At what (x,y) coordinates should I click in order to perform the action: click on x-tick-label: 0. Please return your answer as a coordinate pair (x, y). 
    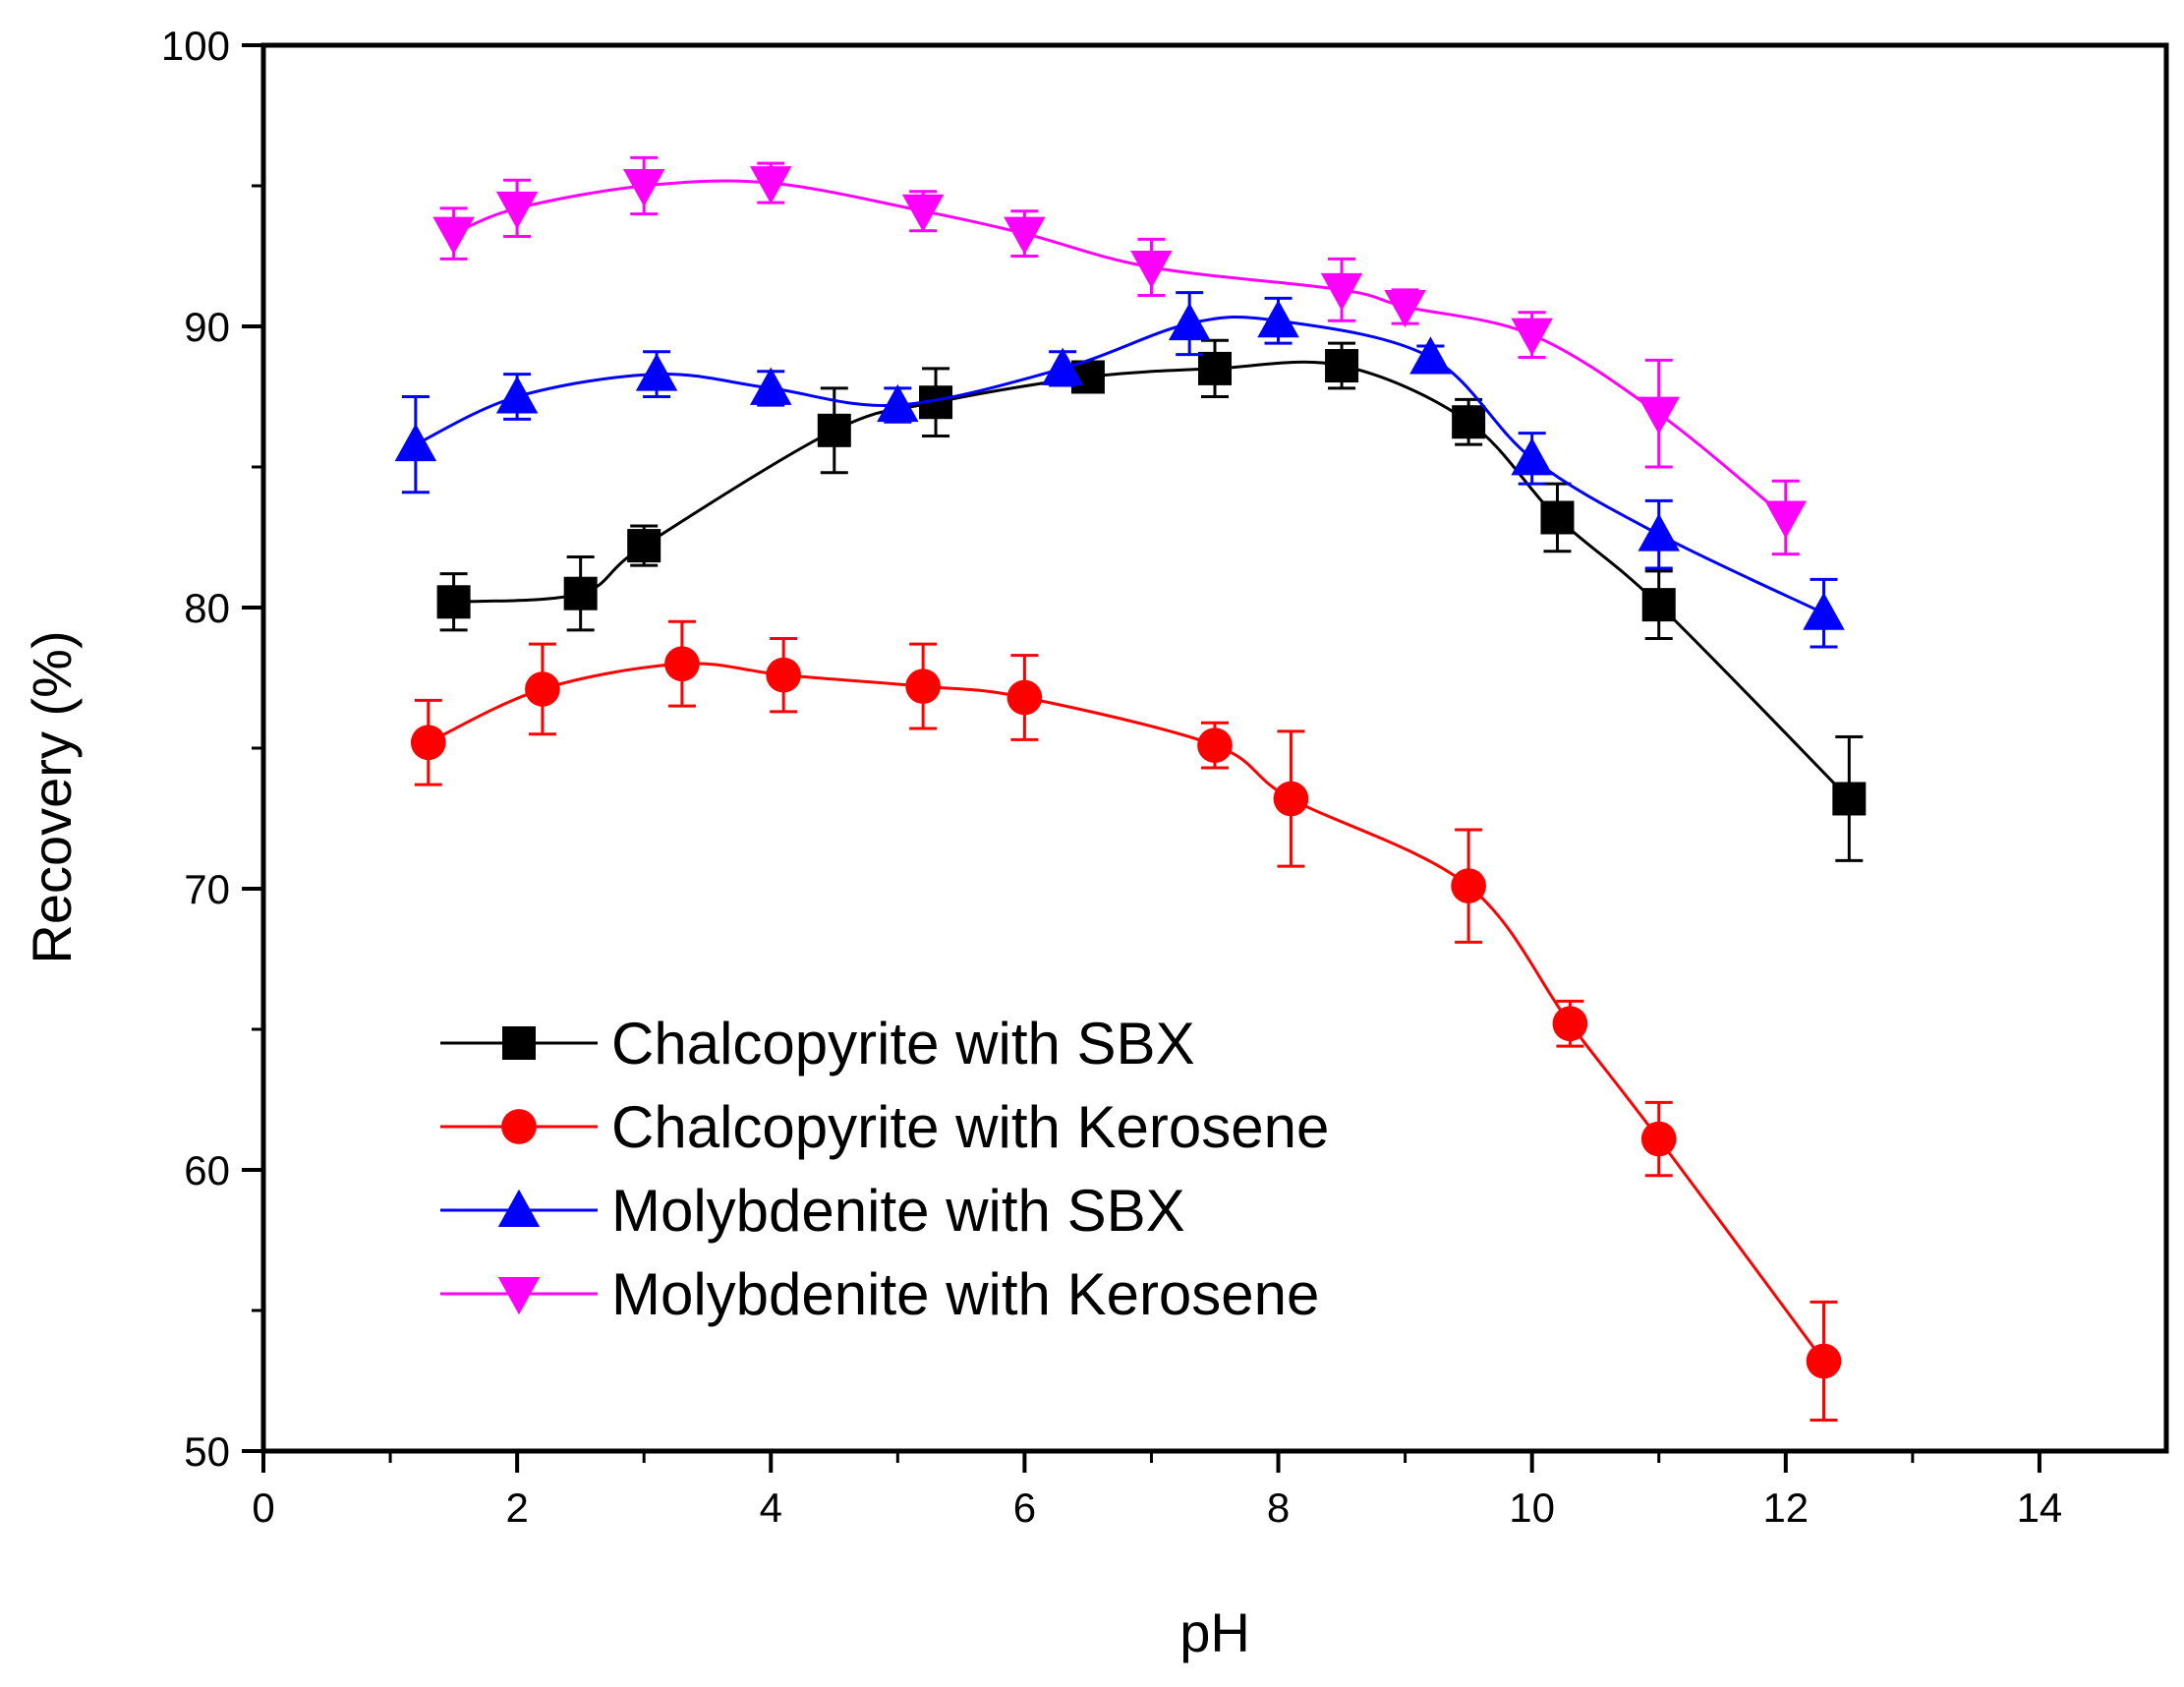
    Looking at the image, I should click on (263, 1507).